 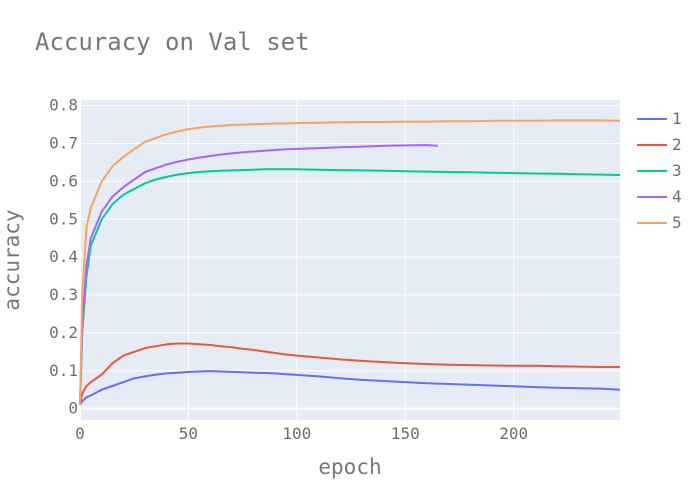 What do you see at coordinates (350, 388) in the screenshot?
I see `series-1-line` at bounding box center [350, 388].